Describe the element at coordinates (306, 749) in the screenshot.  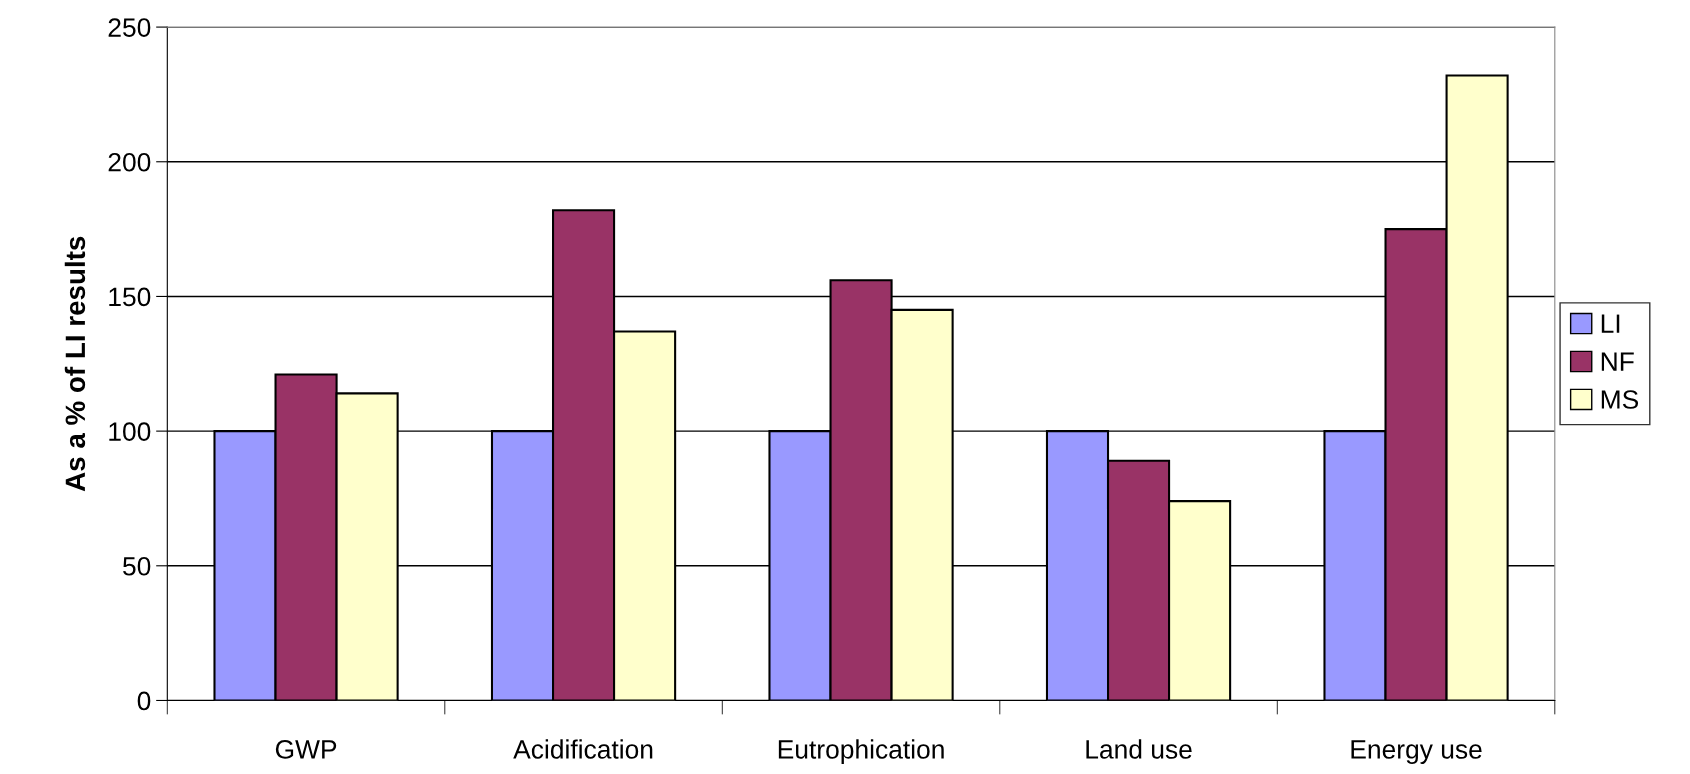
I see `x-tick-label: GWP` at that location.